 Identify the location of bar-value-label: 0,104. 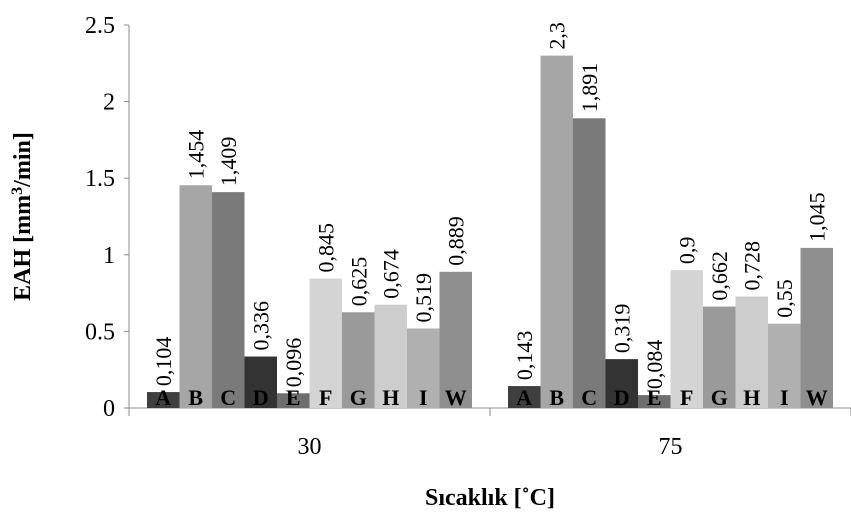
(163, 362).